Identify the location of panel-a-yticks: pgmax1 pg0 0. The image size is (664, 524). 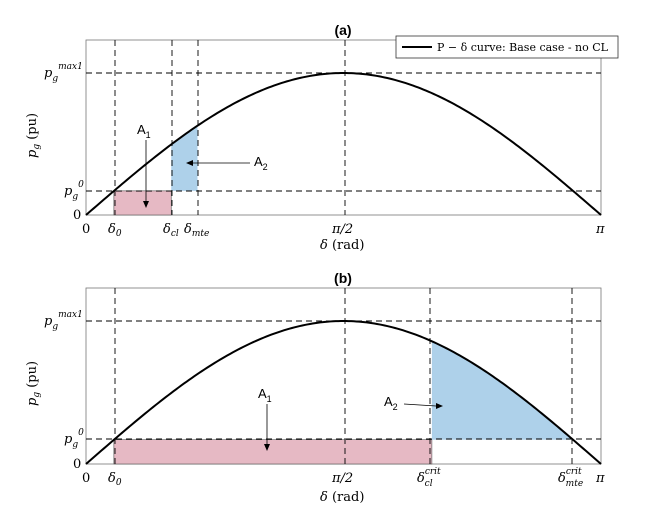
(64, 142).